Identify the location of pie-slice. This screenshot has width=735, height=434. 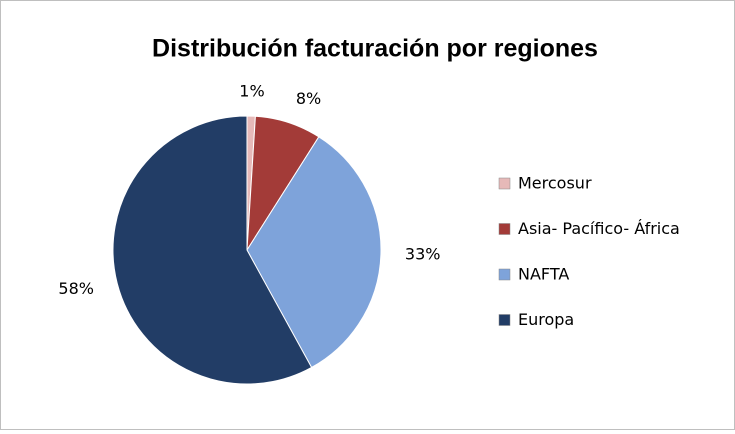
(314, 252).